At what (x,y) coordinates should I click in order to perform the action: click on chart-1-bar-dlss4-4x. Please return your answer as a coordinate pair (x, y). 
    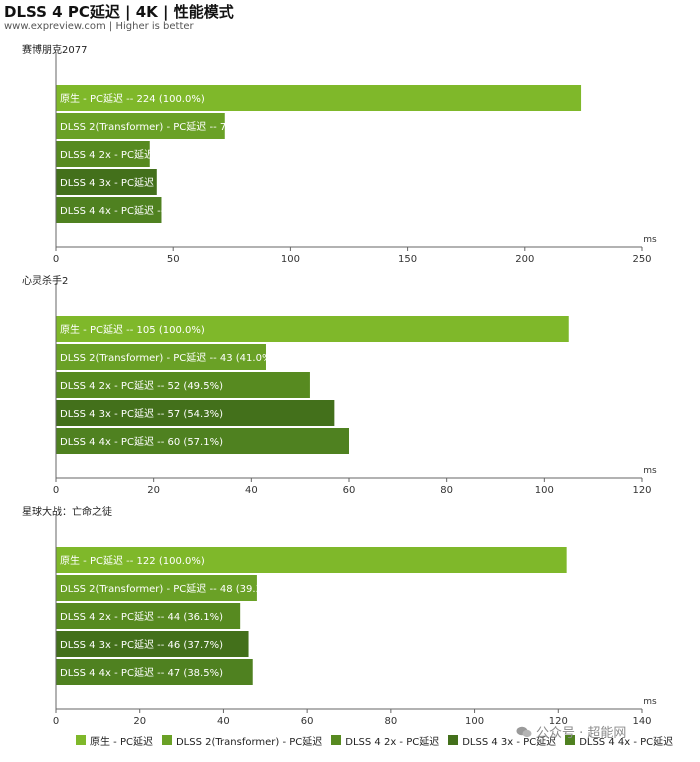
    Looking at the image, I should click on (109, 210).